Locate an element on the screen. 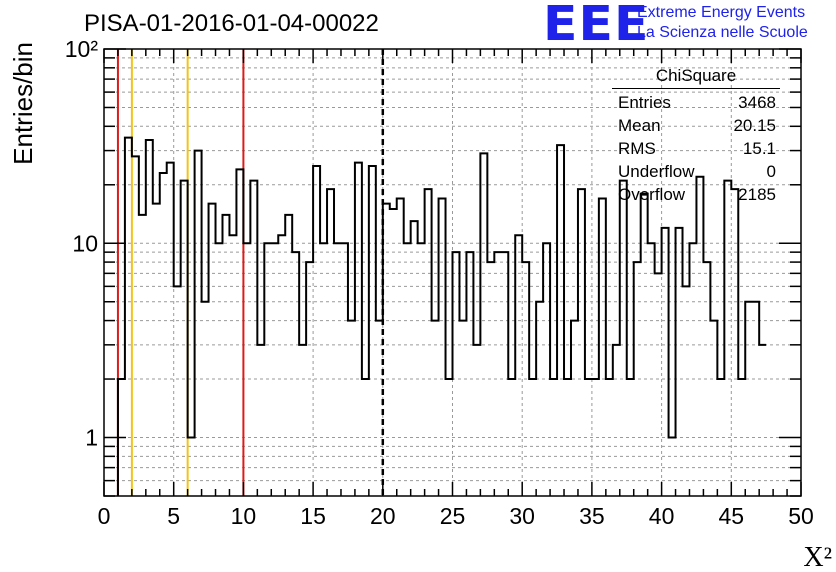 Image resolution: width=836 pixels, height=572 pixels. x-tick-label: 25 is located at coordinates (453, 516).